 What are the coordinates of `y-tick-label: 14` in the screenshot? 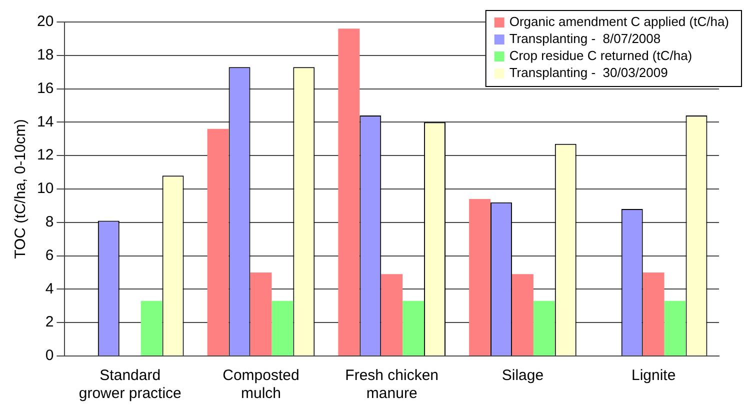 It's located at (45, 121).